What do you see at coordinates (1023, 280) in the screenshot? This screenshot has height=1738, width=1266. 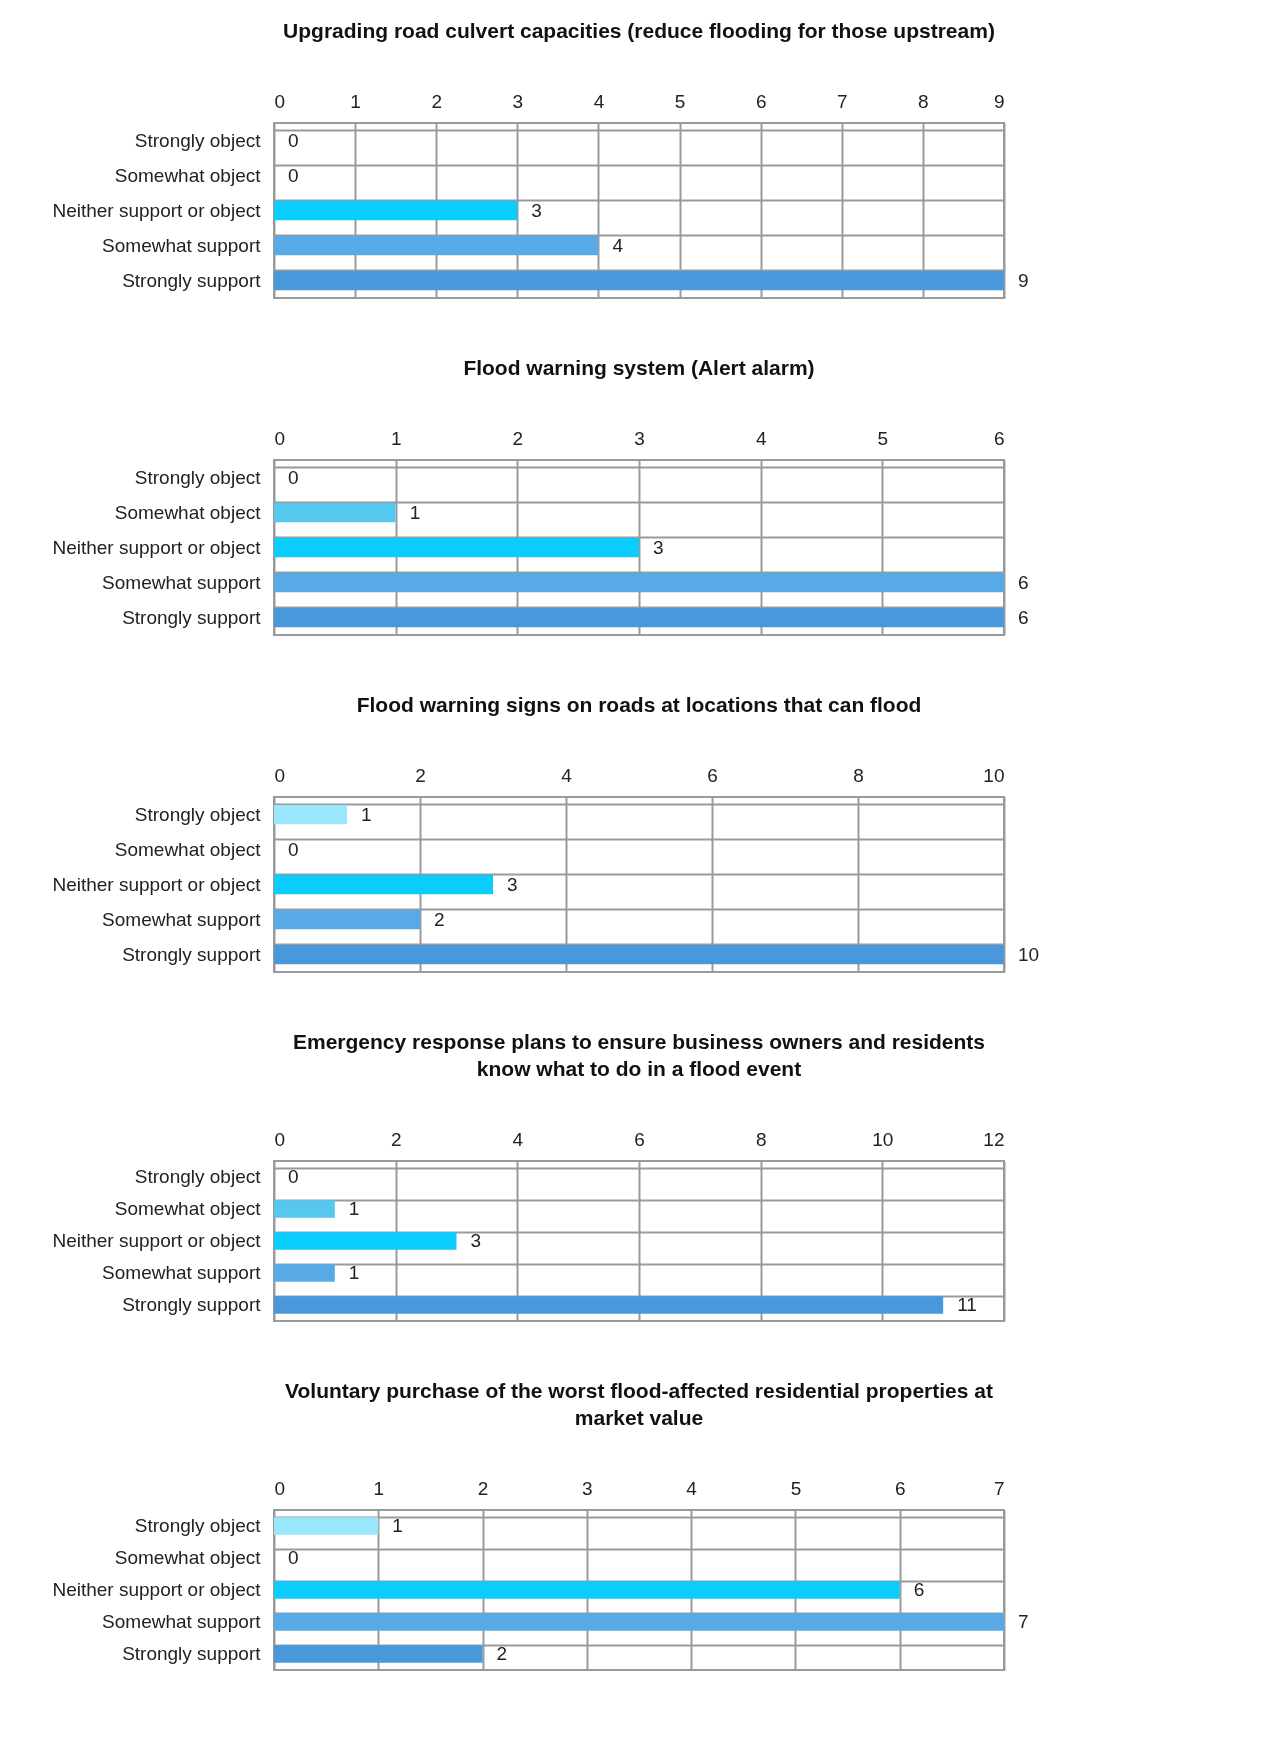 I see `data-label: 9` at bounding box center [1023, 280].